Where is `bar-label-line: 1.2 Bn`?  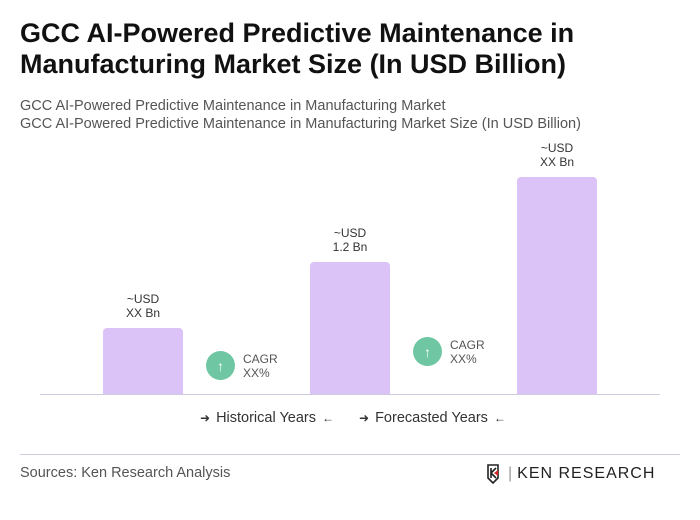
bar-label-line: 1.2 Bn is located at coordinates (350, 247).